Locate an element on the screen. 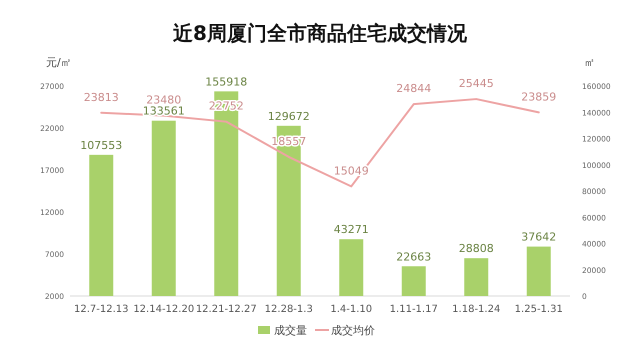 This screenshot has height=360, width=640. data-label: 155918 is located at coordinates (226, 81).